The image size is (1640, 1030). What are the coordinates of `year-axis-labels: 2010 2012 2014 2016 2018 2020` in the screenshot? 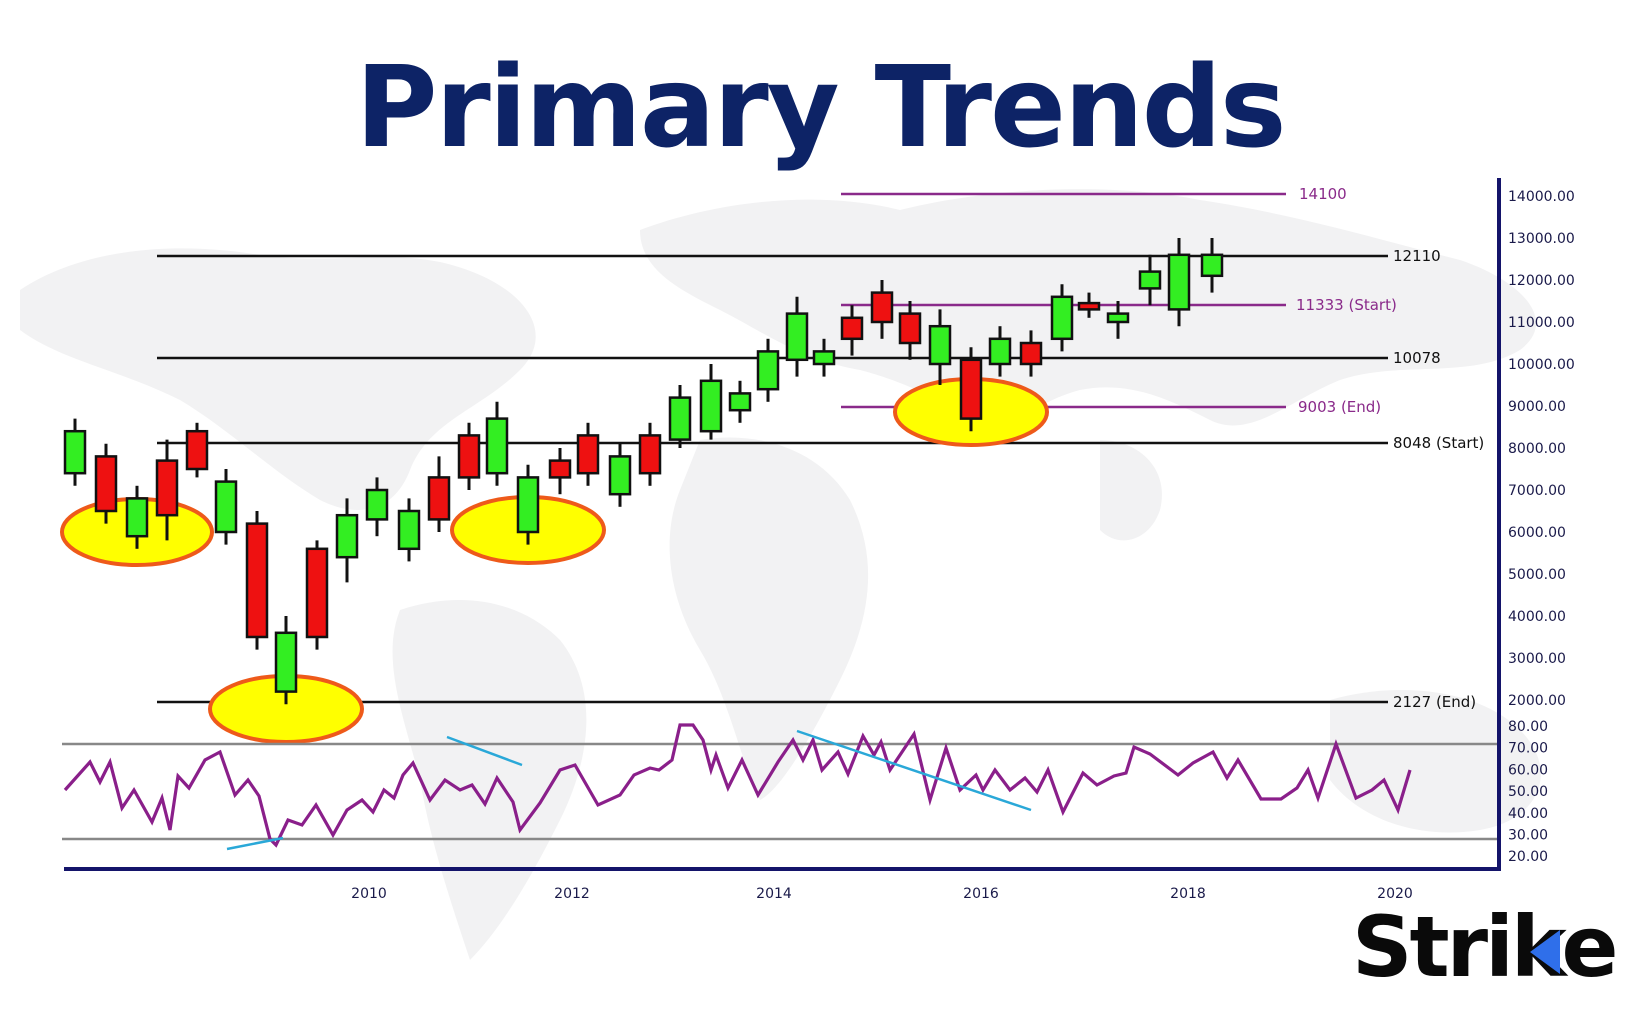 It's located at (882, 894).